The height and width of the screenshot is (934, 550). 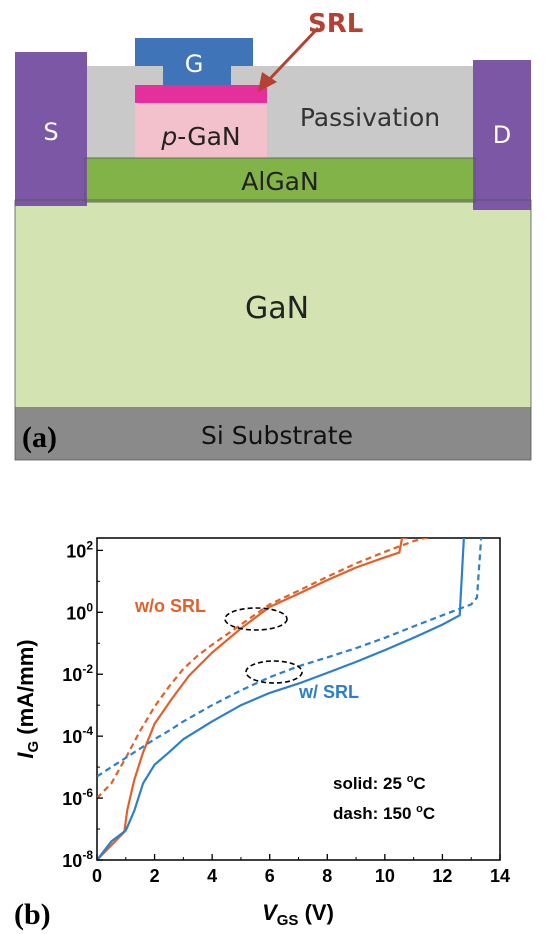 What do you see at coordinates (274, 672) in the screenshot?
I see `annotation-ellipse-with-srl` at bounding box center [274, 672].